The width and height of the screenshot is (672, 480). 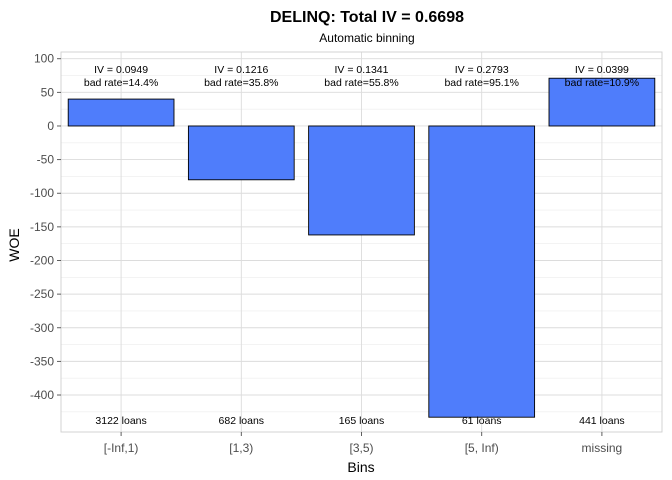 I want to click on iv-label: IV = 0.1216, so click(x=241, y=70).